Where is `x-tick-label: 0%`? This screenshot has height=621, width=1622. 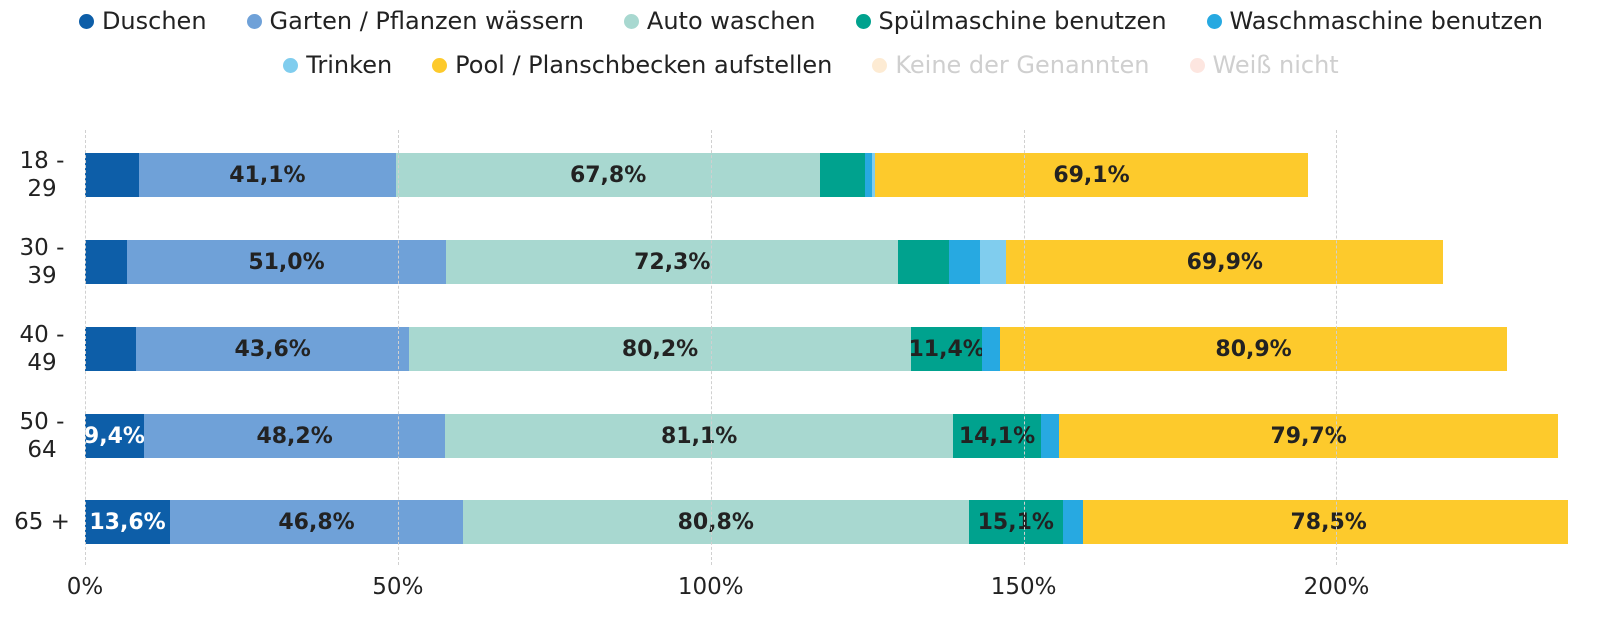
x-tick-label: 0% is located at coordinates (85, 587).